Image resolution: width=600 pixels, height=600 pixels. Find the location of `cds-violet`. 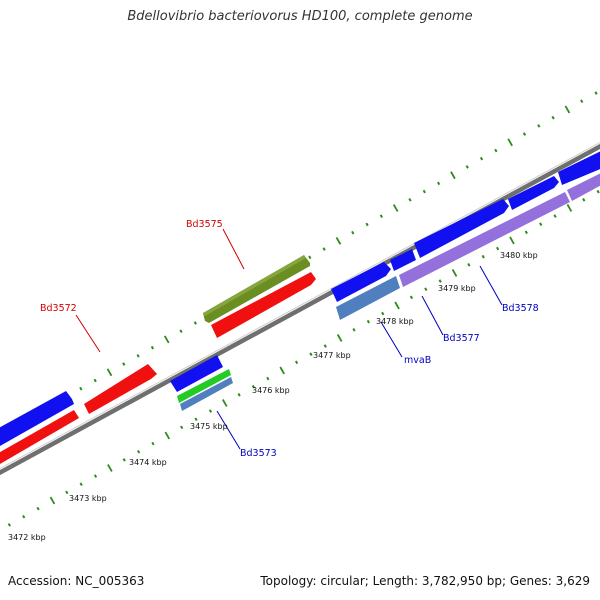

cds-violet is located at coordinates (583, 187).